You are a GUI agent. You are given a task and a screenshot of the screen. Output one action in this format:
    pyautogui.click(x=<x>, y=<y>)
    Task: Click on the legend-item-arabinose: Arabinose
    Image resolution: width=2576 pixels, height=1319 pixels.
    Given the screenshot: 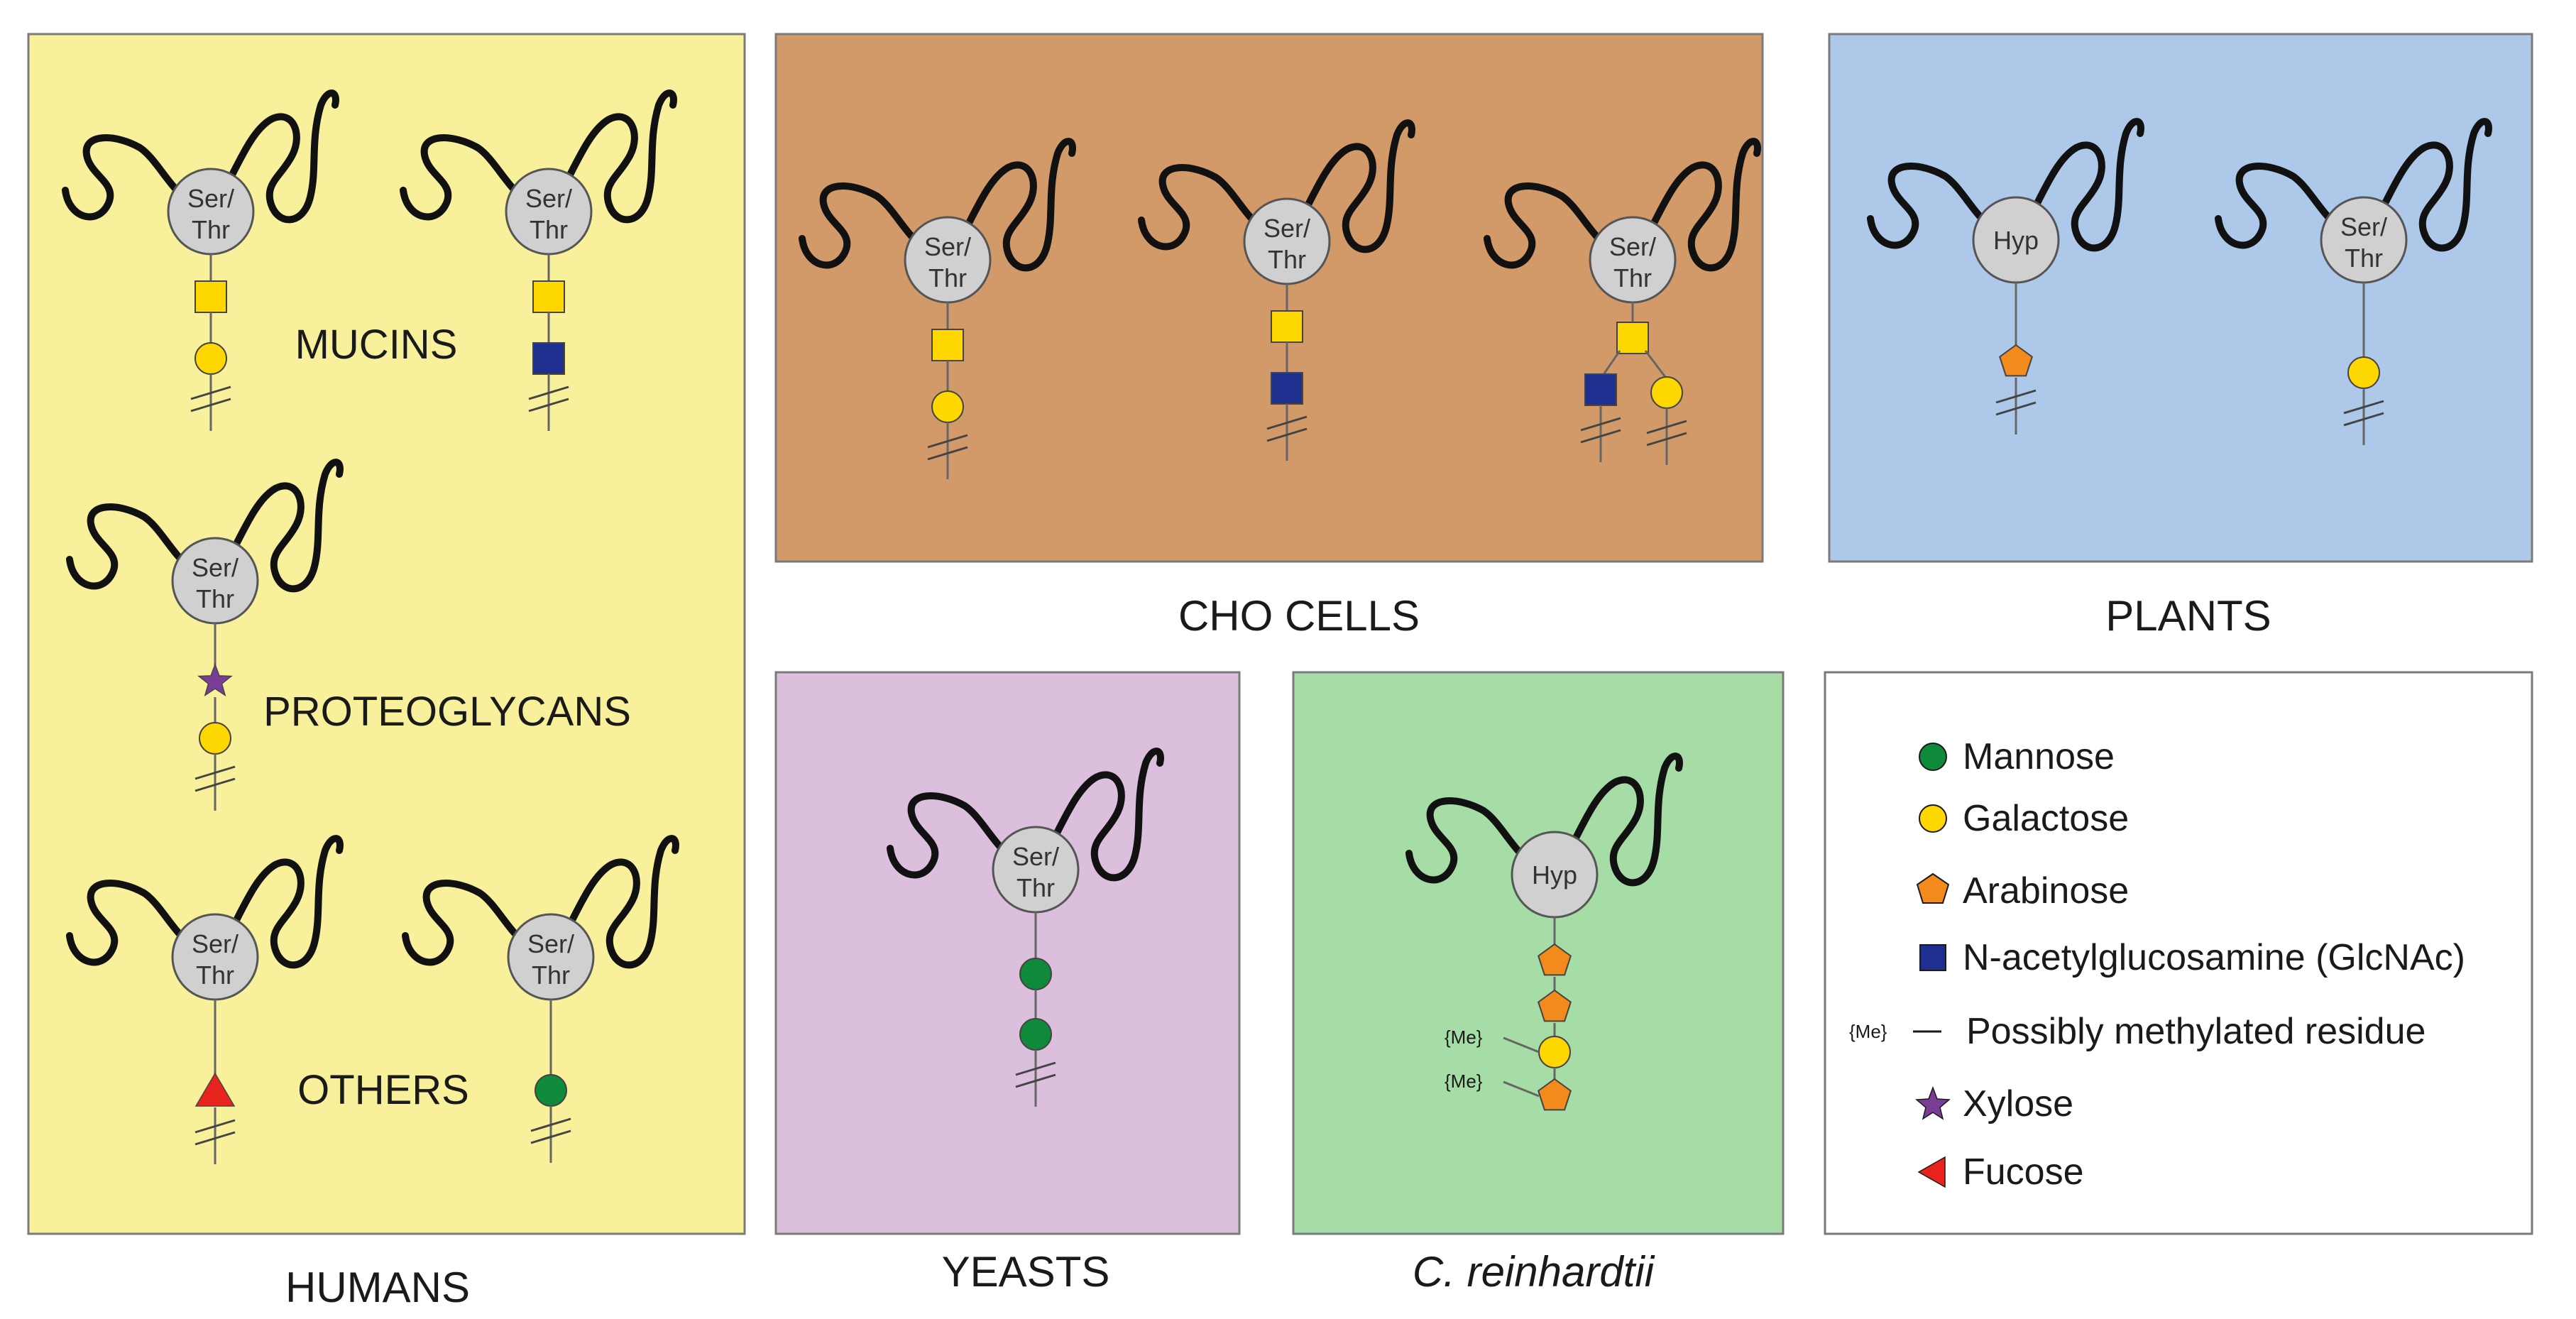 What is the action you would take?
    pyautogui.click(x=2023, y=891)
    